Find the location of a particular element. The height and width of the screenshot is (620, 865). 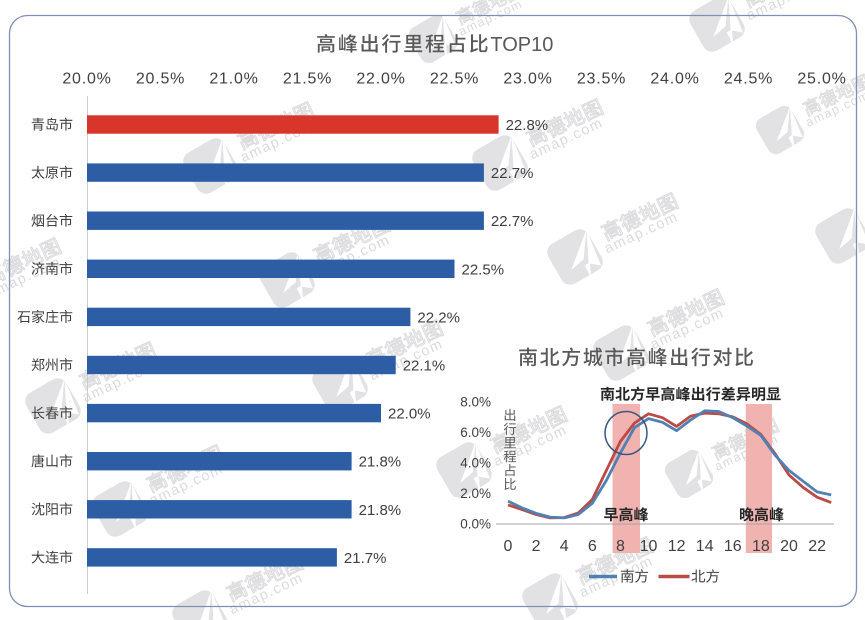

svg-text: 6.0% is located at coordinates (475, 432).